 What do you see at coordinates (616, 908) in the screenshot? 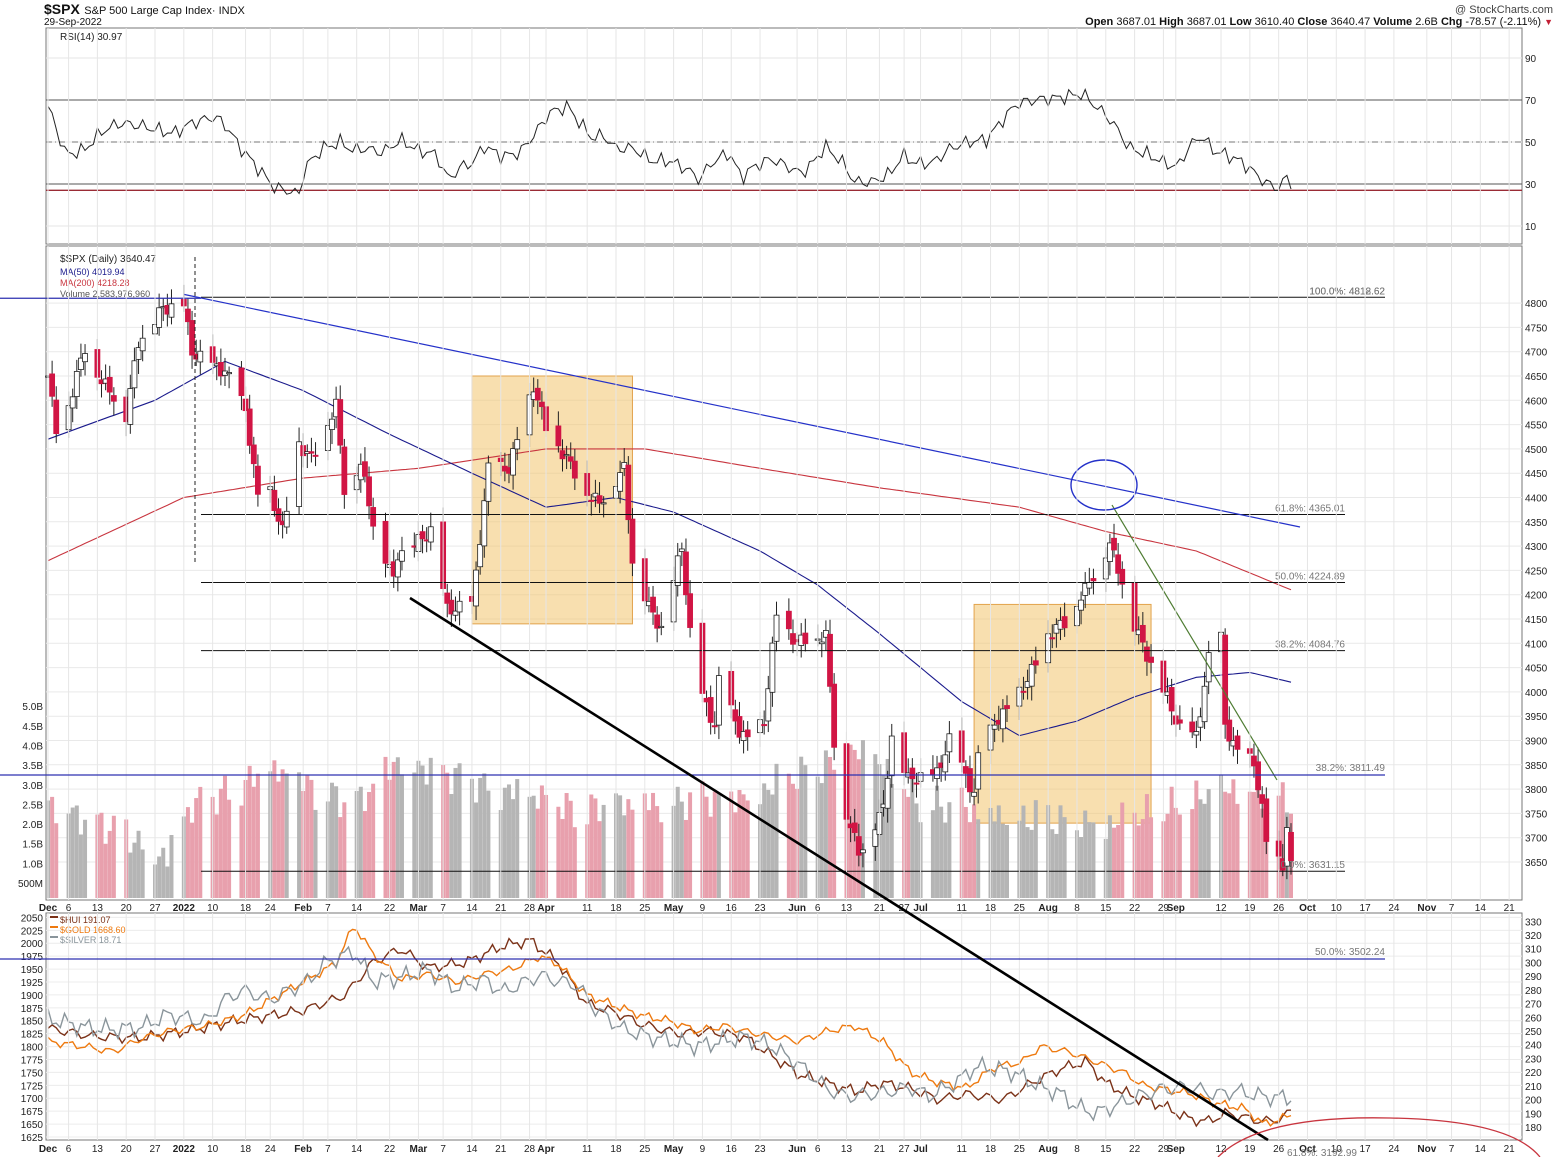
I see `x-tick-label: 18` at bounding box center [616, 908].